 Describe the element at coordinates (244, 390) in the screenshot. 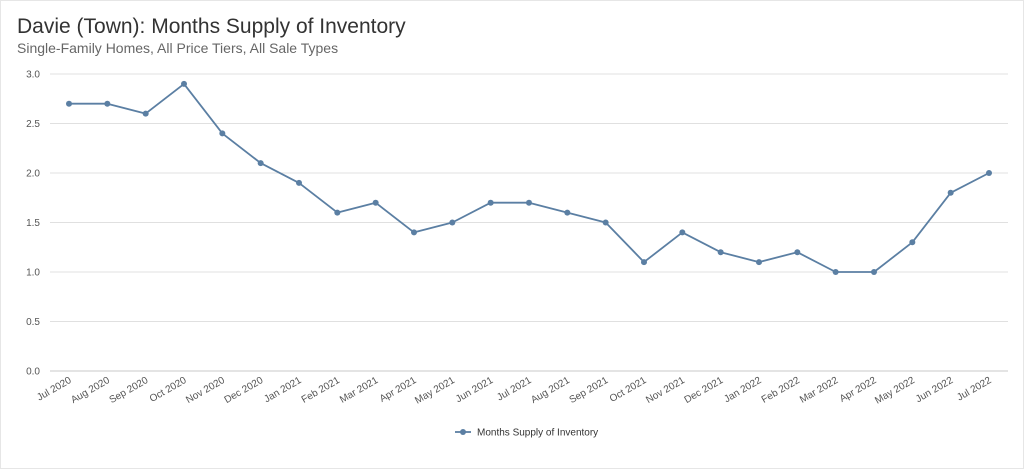

I see `x-tick-label: Dec 2020` at that location.